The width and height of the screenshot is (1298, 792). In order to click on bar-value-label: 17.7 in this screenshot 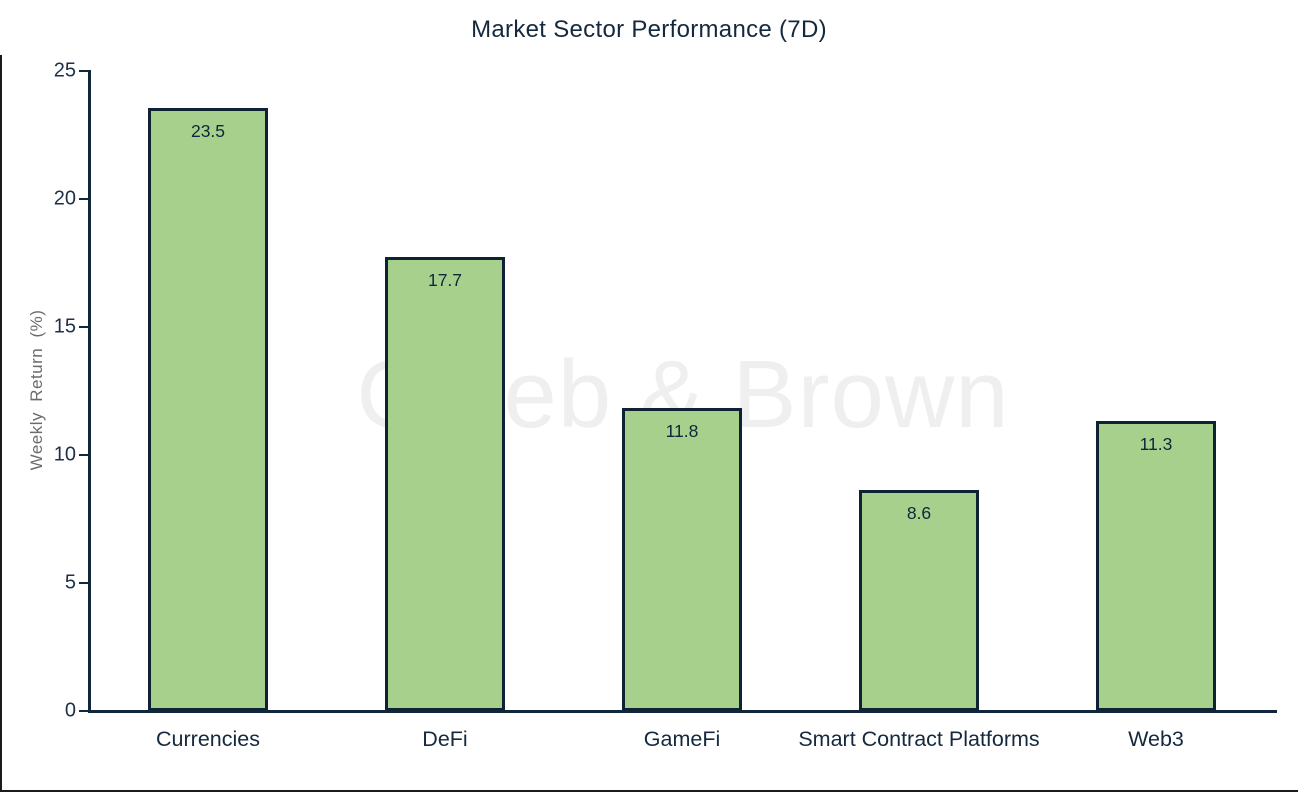, I will do `click(445, 279)`.